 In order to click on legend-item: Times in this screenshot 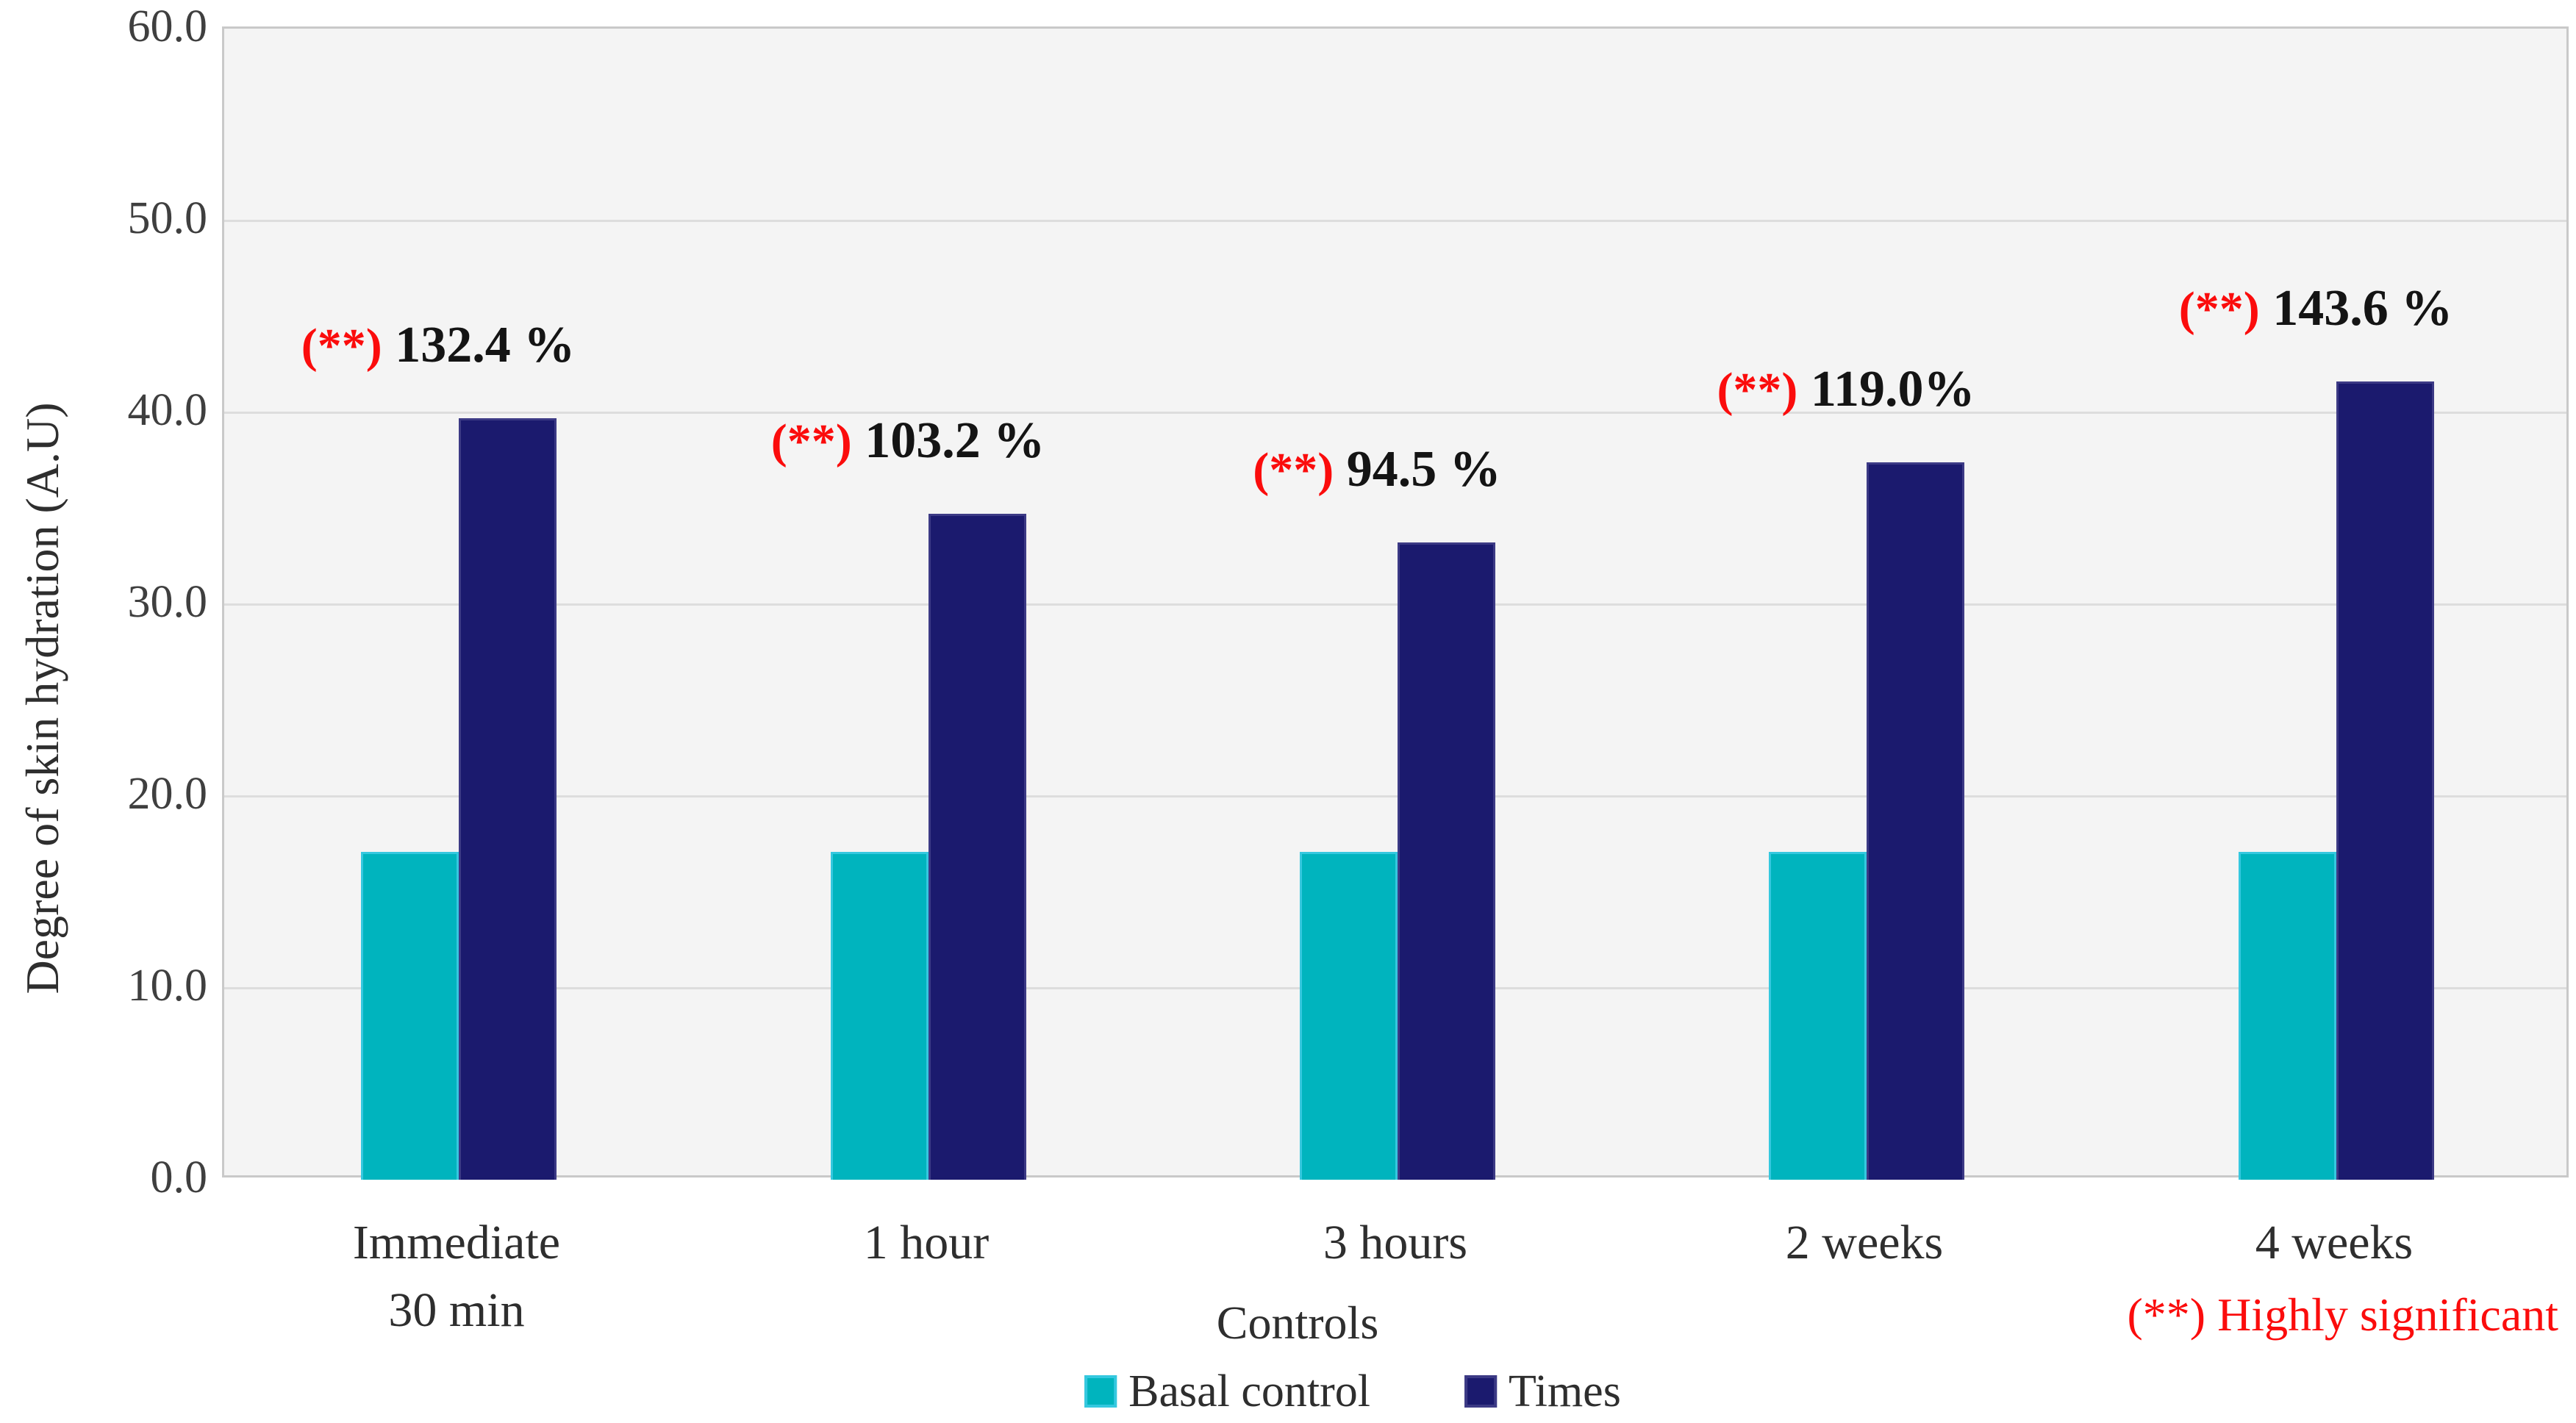, I will do `click(1542, 1391)`.